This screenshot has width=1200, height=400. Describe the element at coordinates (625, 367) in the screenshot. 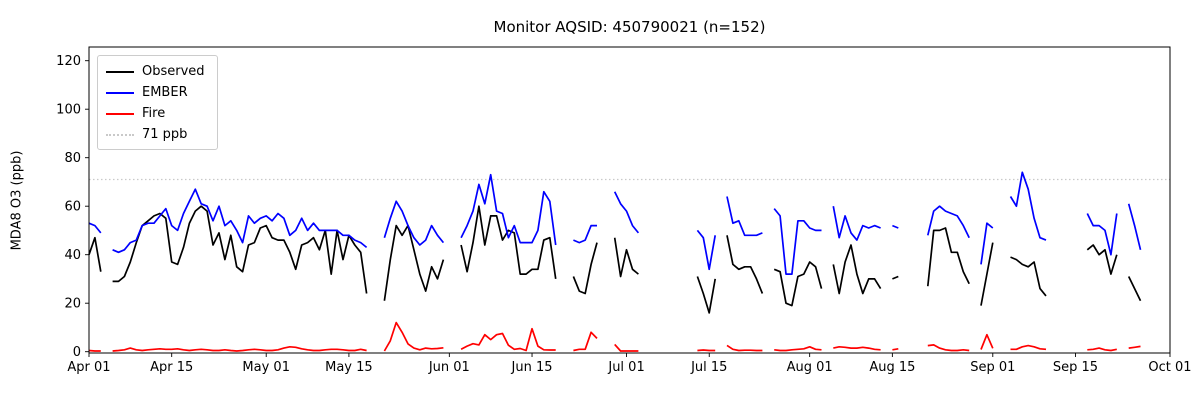

I see `x-tick-label: Jul 01` at that location.